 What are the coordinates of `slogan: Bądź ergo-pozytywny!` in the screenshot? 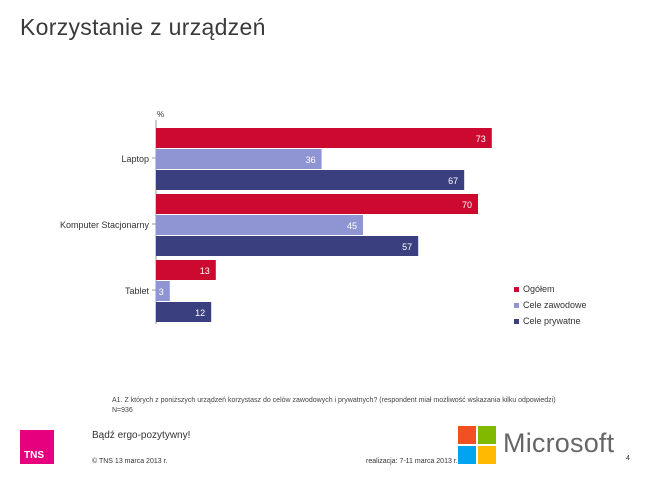 It's located at (141, 435).